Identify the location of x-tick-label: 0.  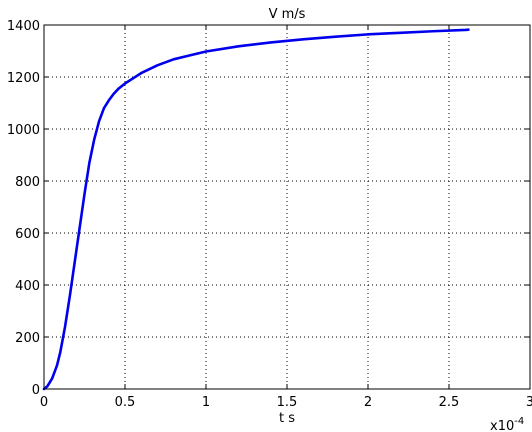
(44, 402).